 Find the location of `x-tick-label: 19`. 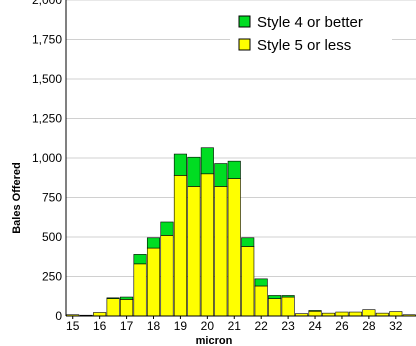

x-tick-label: 19 is located at coordinates (181, 326).